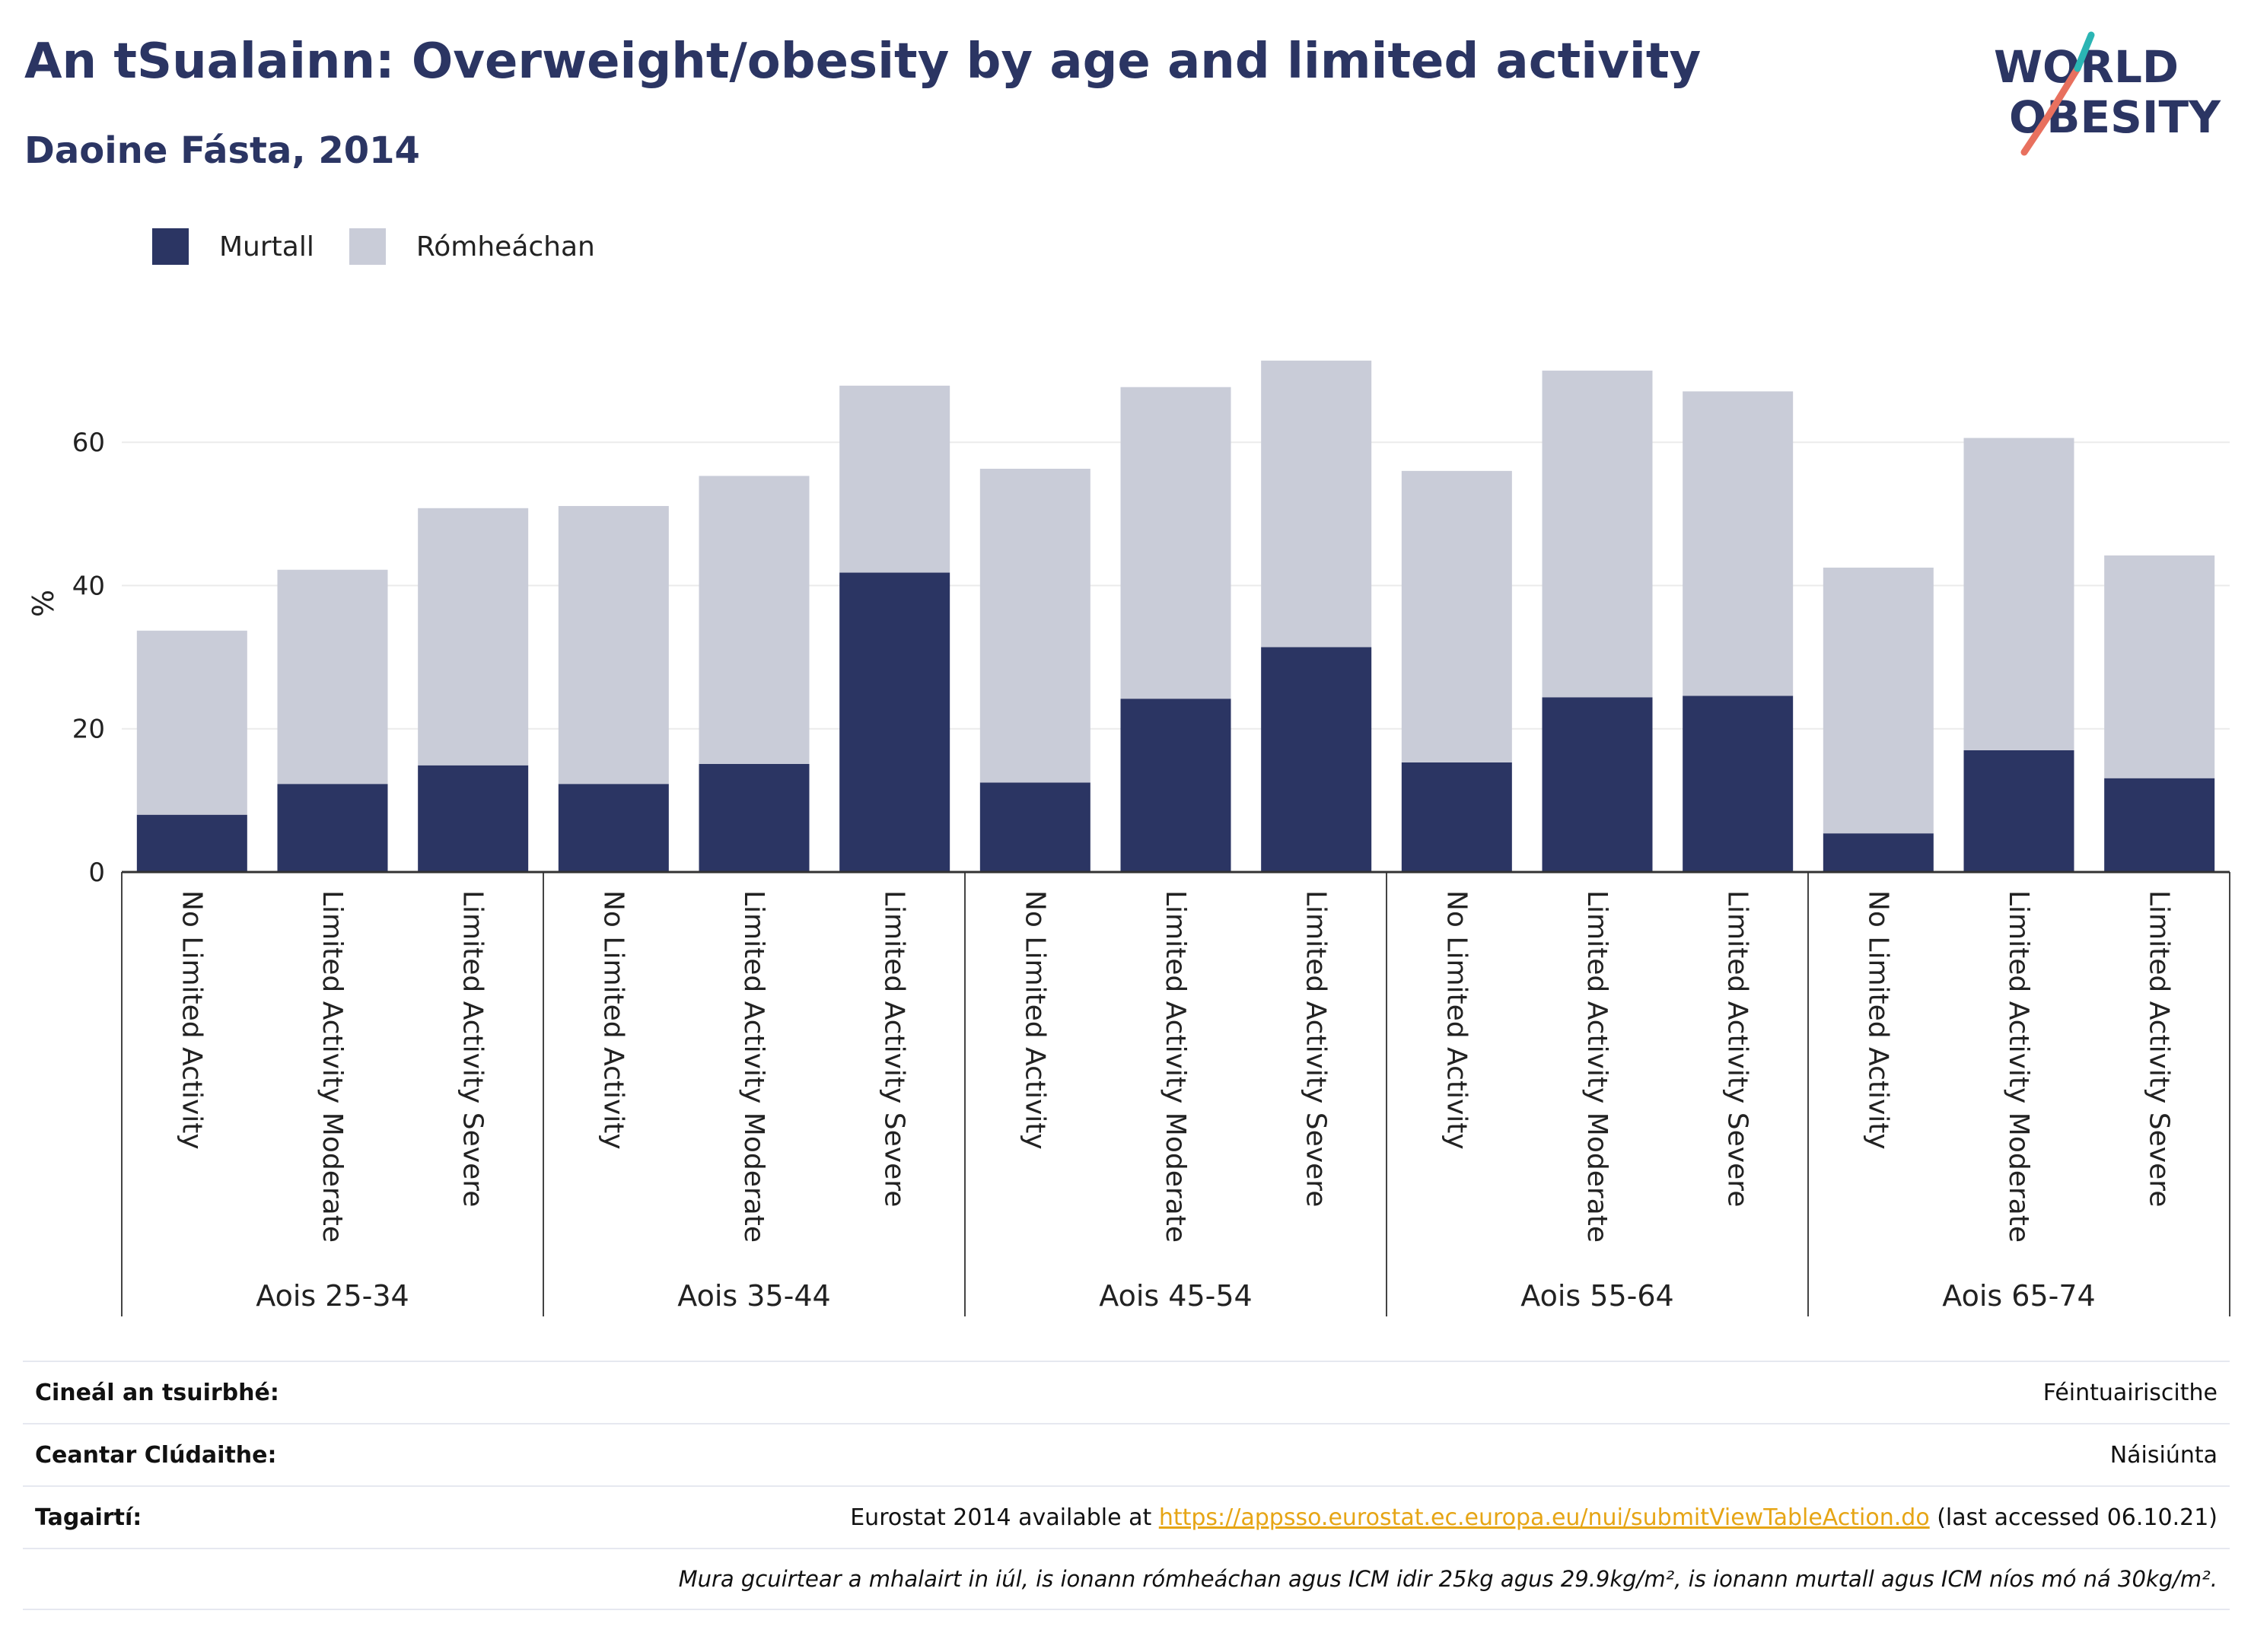  What do you see at coordinates (1596, 1296) in the screenshot?
I see `group-label: Aois 55-64` at bounding box center [1596, 1296].